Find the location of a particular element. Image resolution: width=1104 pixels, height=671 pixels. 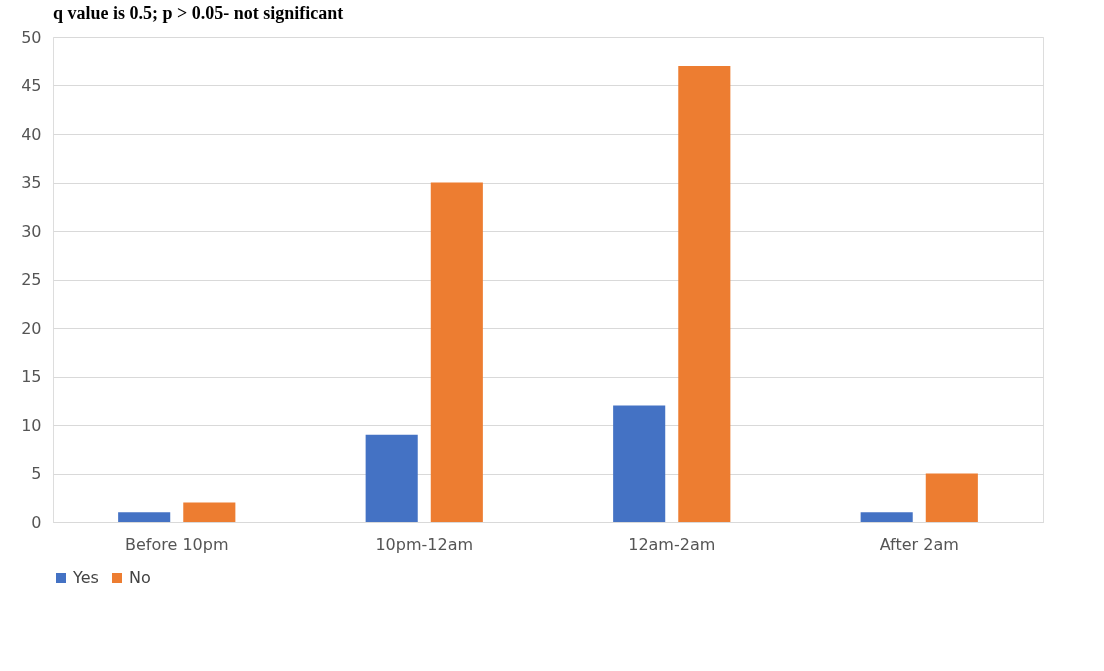

y-tick-label: 0 is located at coordinates (36, 522).